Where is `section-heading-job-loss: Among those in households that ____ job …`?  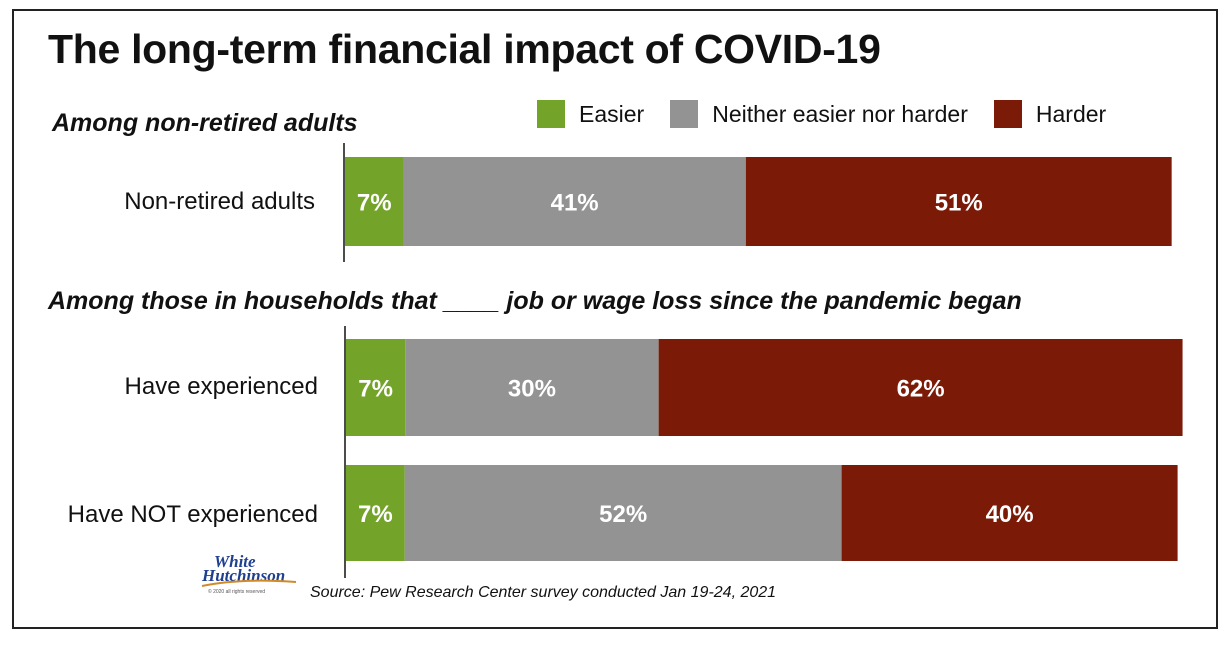 section-heading-job-loss: Among those in households that ____ job … is located at coordinates (535, 301).